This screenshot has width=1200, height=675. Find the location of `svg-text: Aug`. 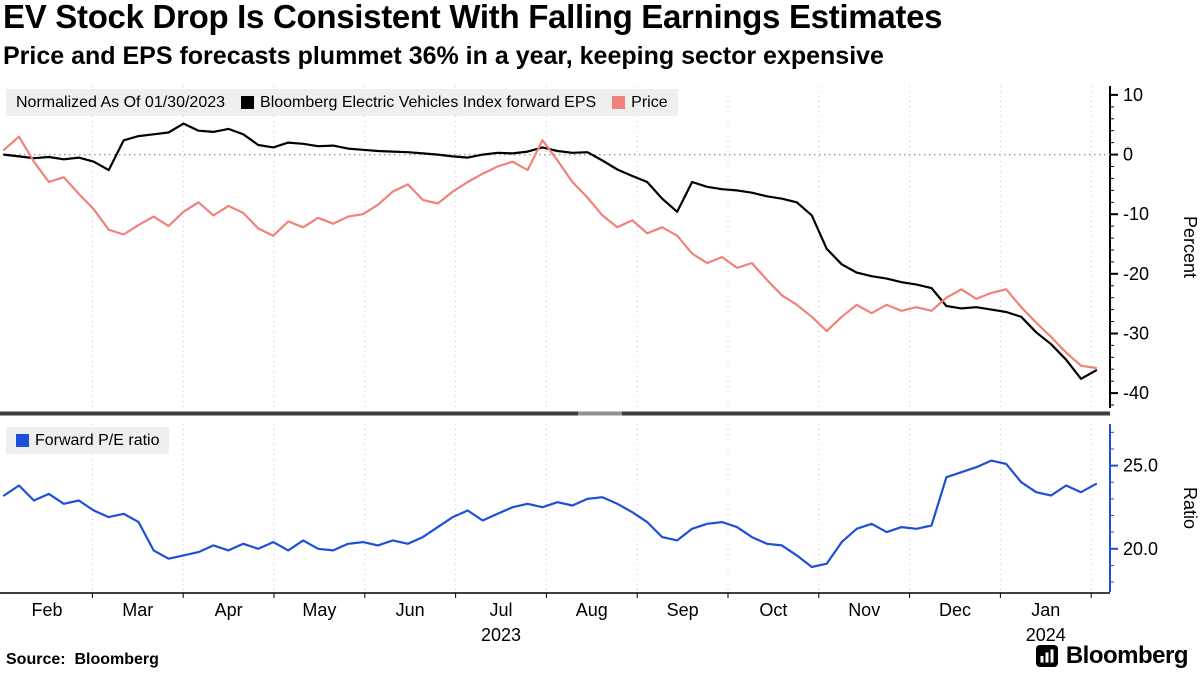

svg-text: Aug is located at coordinates (592, 610).